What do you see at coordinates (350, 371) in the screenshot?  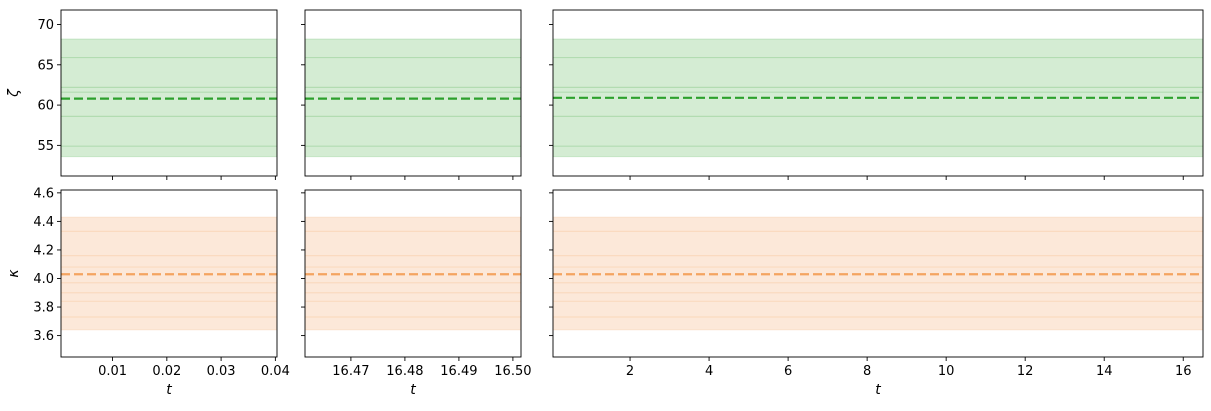 I see `x-tick-label: 16.47` at bounding box center [350, 371].